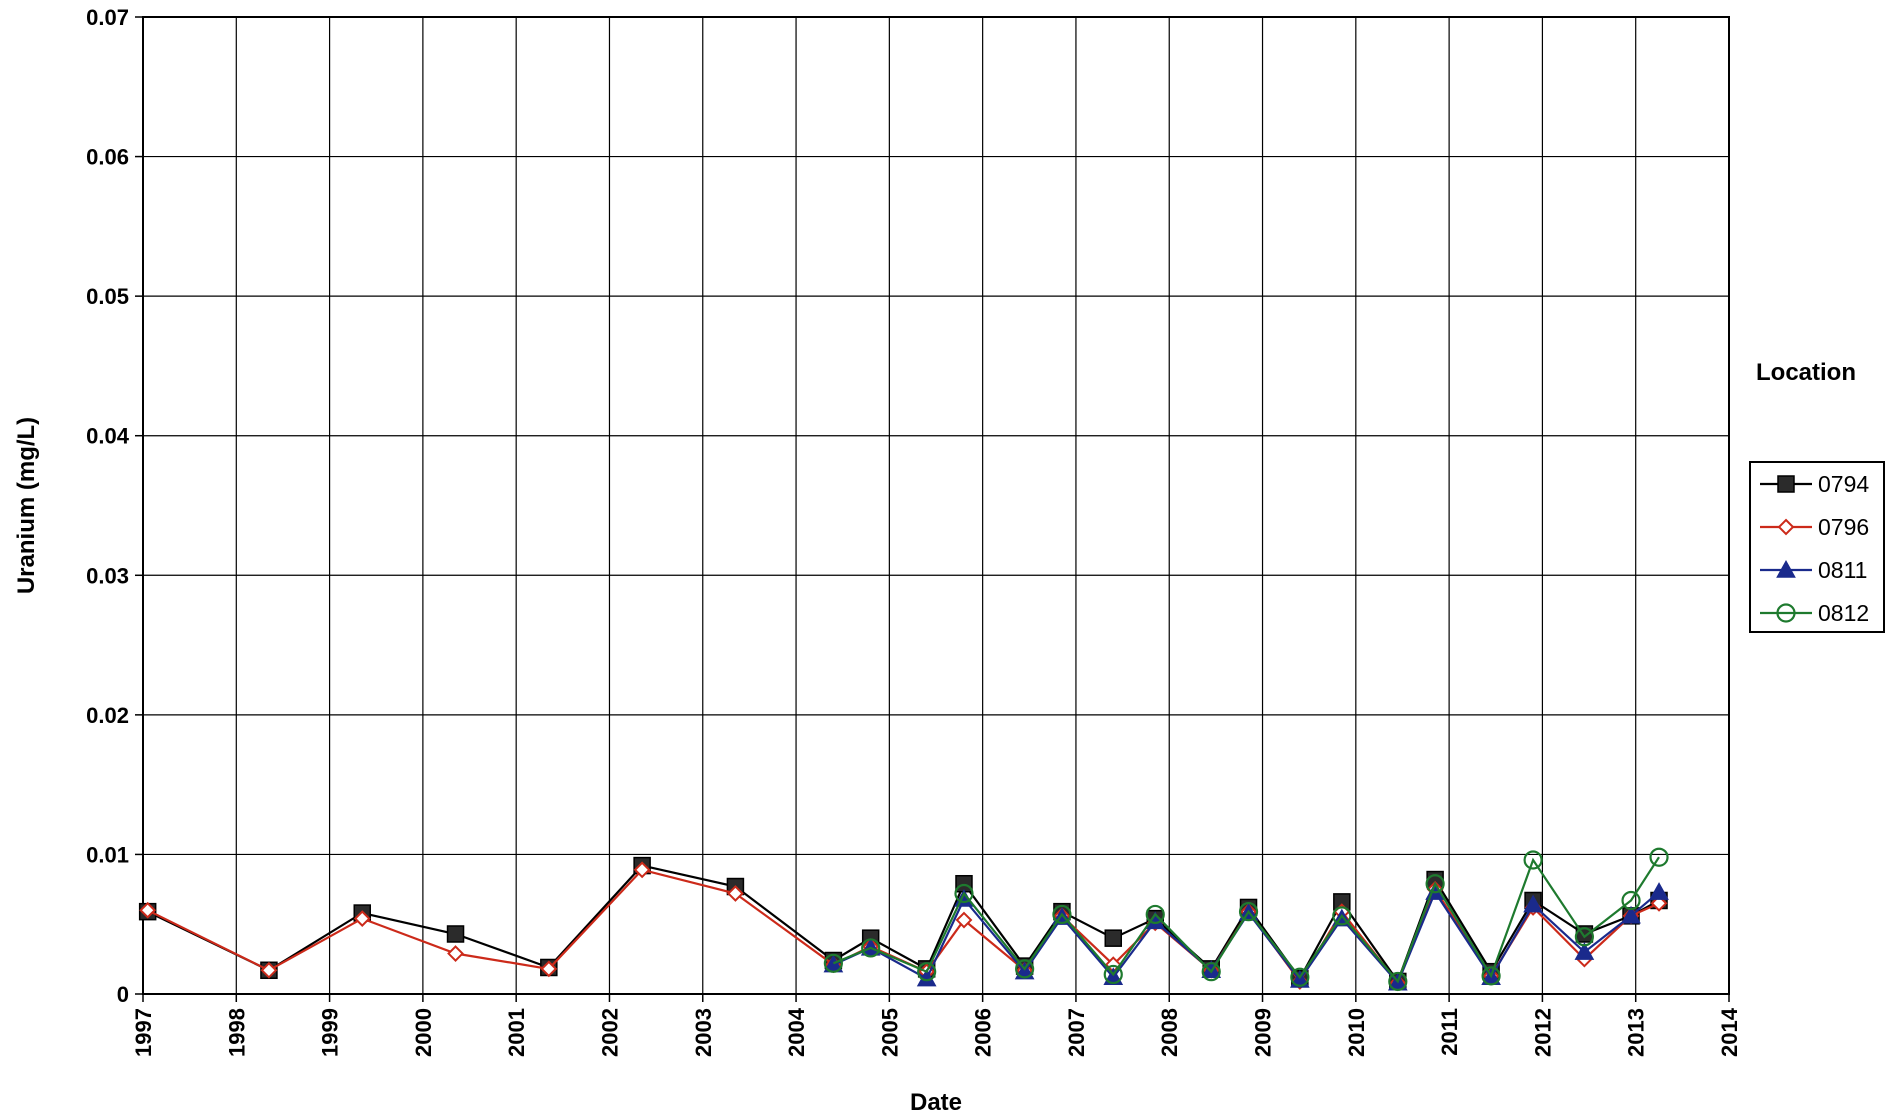 This screenshot has height=1120, width=1900. I want to click on x-tick-label: 2005, so click(889, 1032).